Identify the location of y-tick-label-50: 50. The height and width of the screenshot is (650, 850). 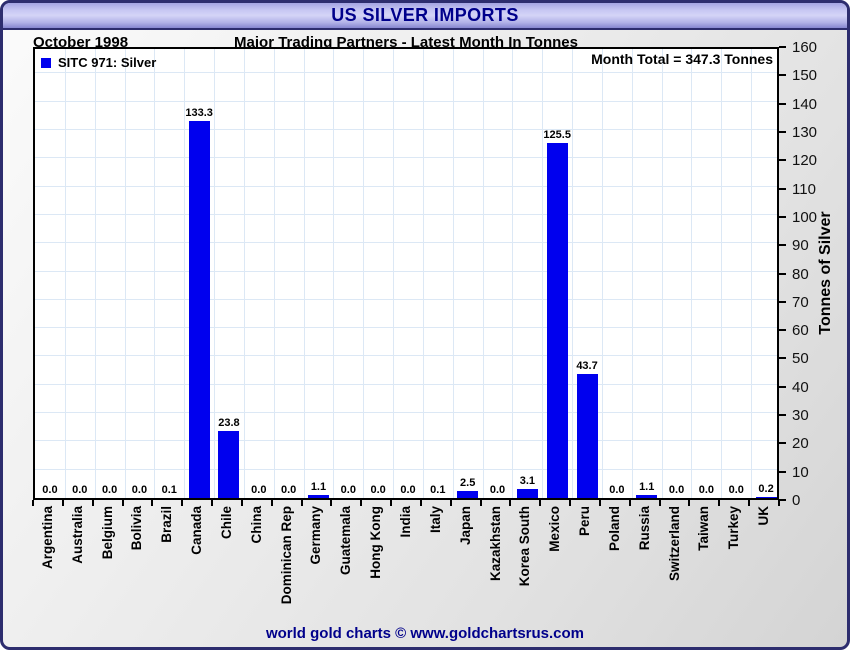
(800, 359).